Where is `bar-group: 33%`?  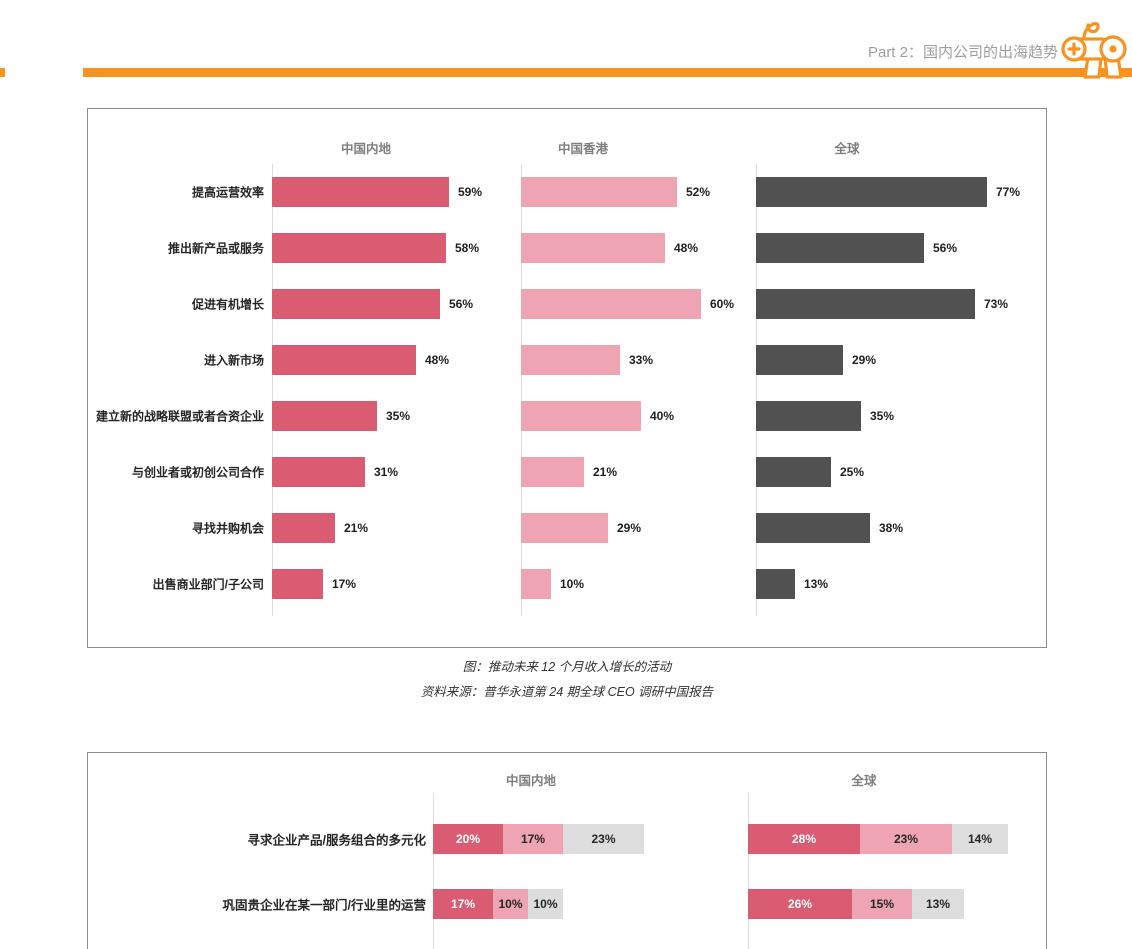
bar-group: 33% is located at coordinates (587, 360).